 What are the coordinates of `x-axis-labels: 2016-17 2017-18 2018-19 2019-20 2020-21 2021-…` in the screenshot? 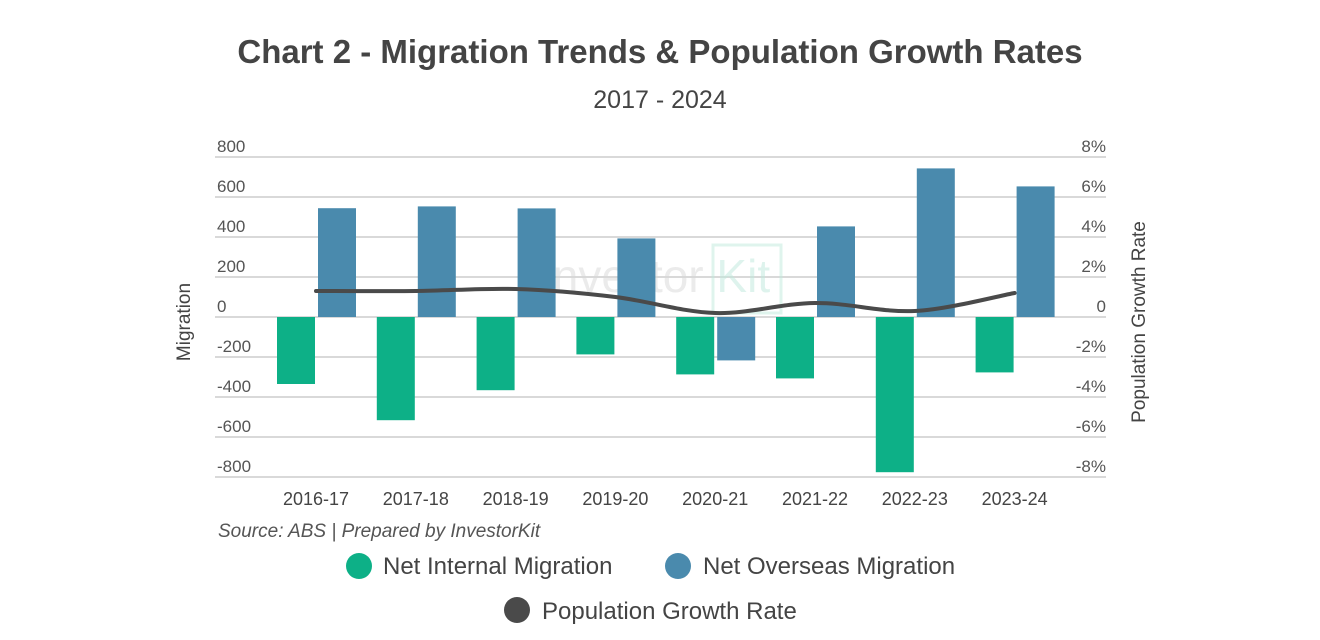 It's located at (665, 499).